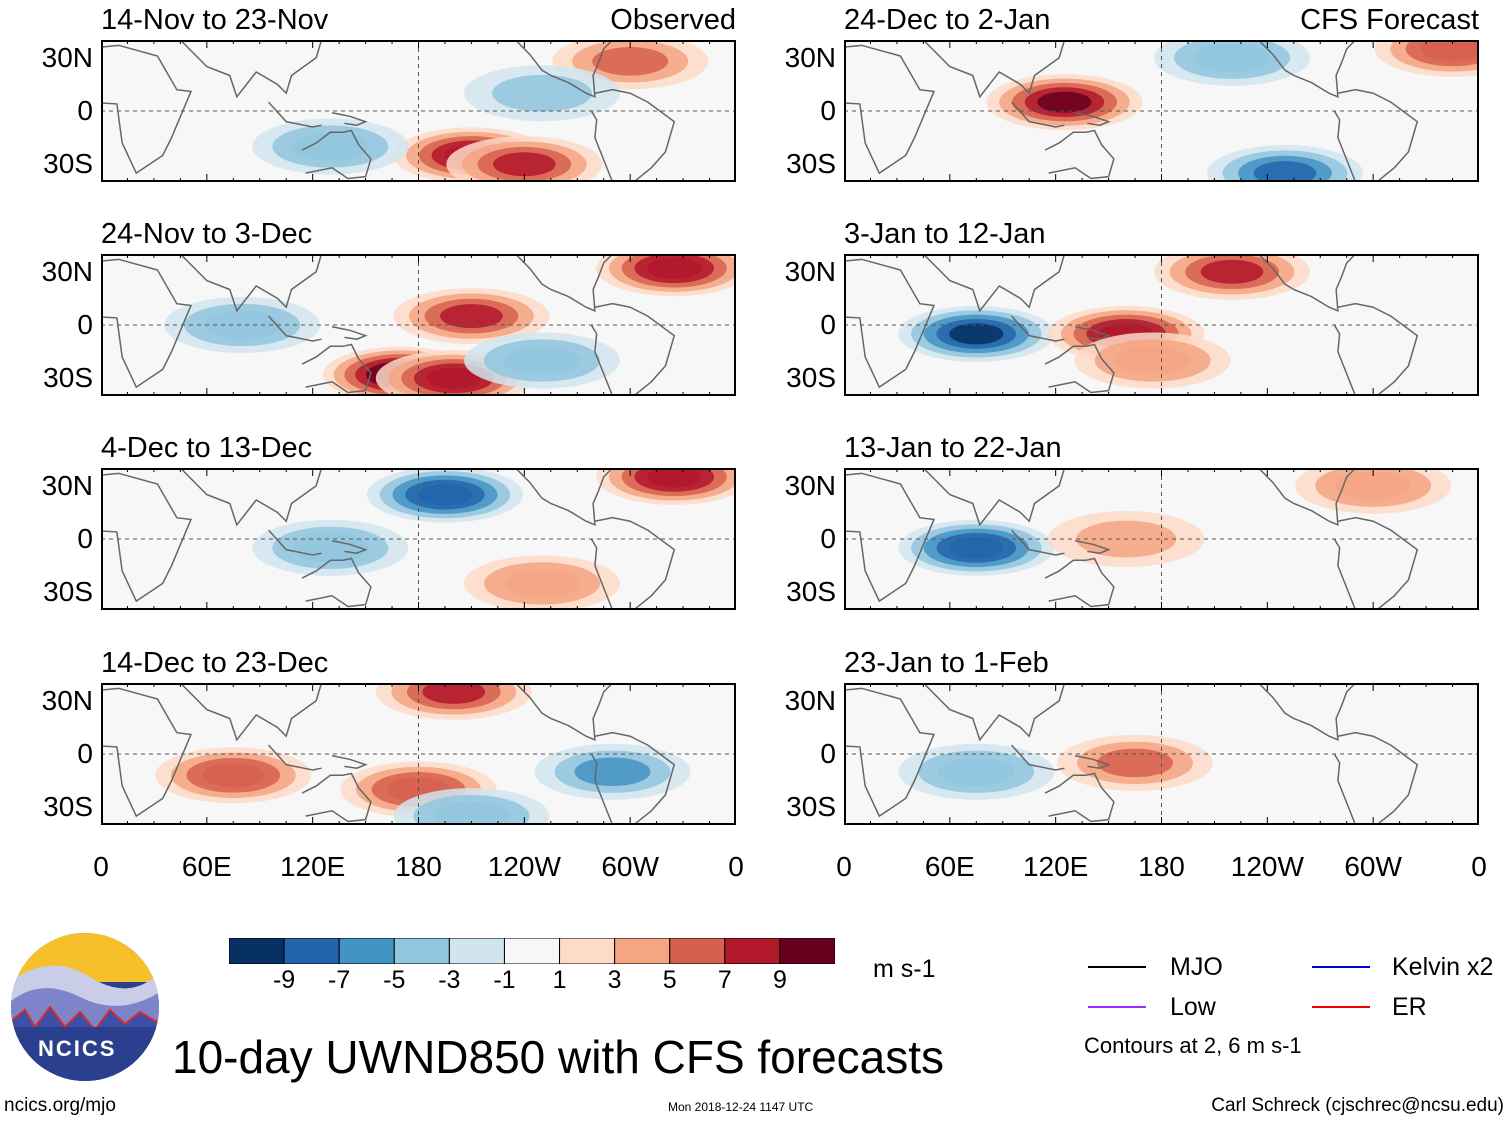  I want to click on header-observed: Observed, so click(673, 20).